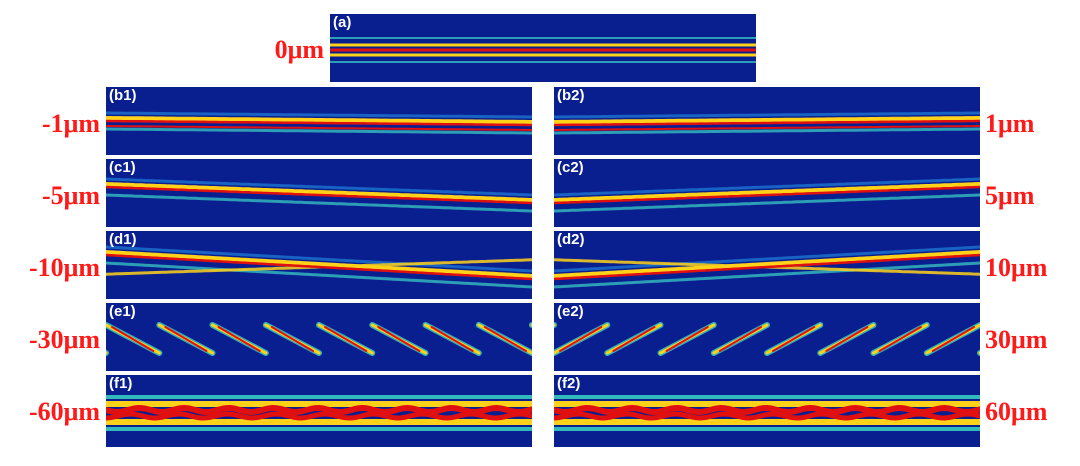  I want to click on panel-b2: (b2), so click(767, 121).